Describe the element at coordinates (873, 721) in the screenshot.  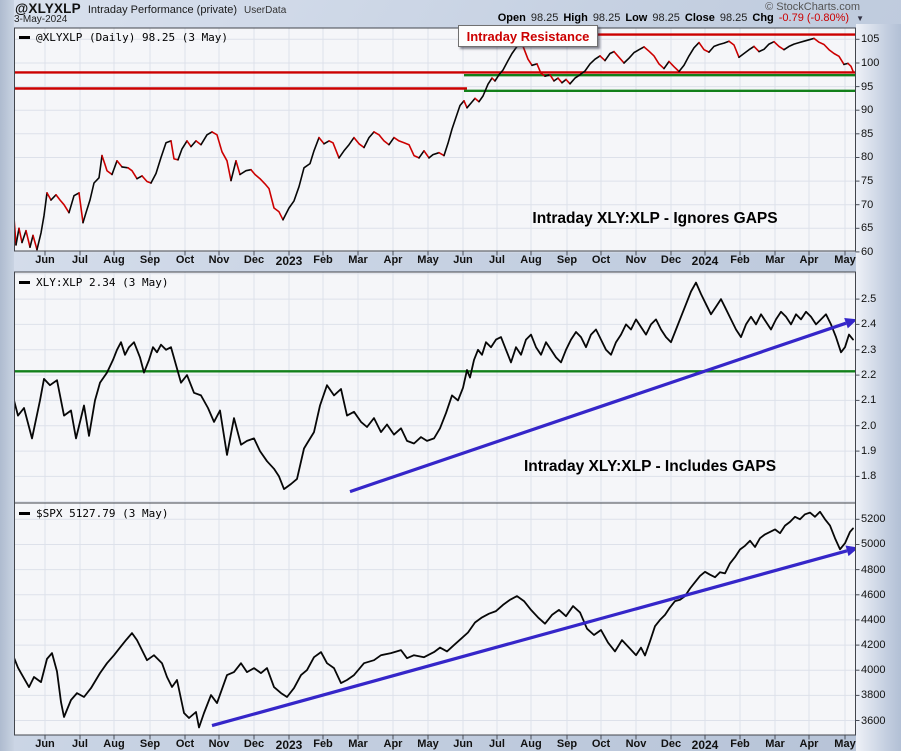
I see `y-axis-tick-label: 3600` at that location.